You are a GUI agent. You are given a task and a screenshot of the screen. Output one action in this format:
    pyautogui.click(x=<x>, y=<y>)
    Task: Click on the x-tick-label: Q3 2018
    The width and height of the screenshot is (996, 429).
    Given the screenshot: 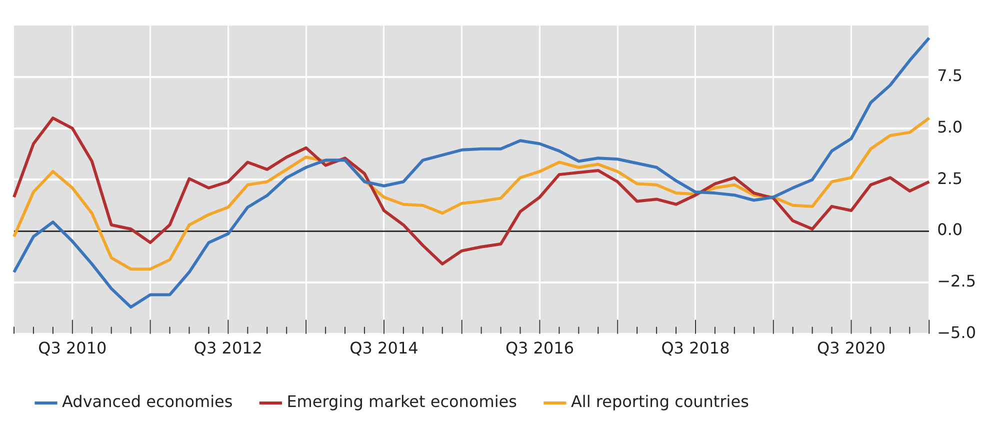 What is the action you would take?
    pyautogui.click(x=695, y=348)
    